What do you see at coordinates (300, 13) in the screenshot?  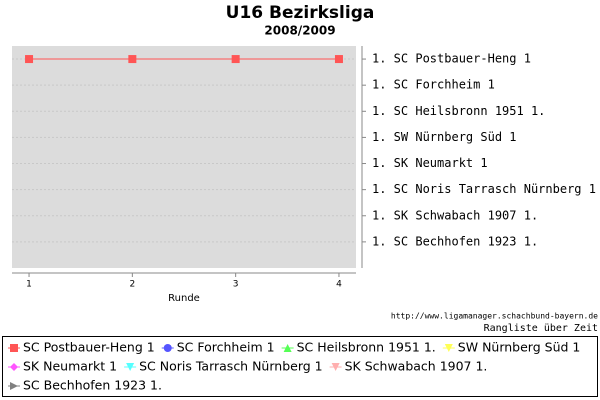 I see `chart-title: U16 Bezirksliga` at bounding box center [300, 13].